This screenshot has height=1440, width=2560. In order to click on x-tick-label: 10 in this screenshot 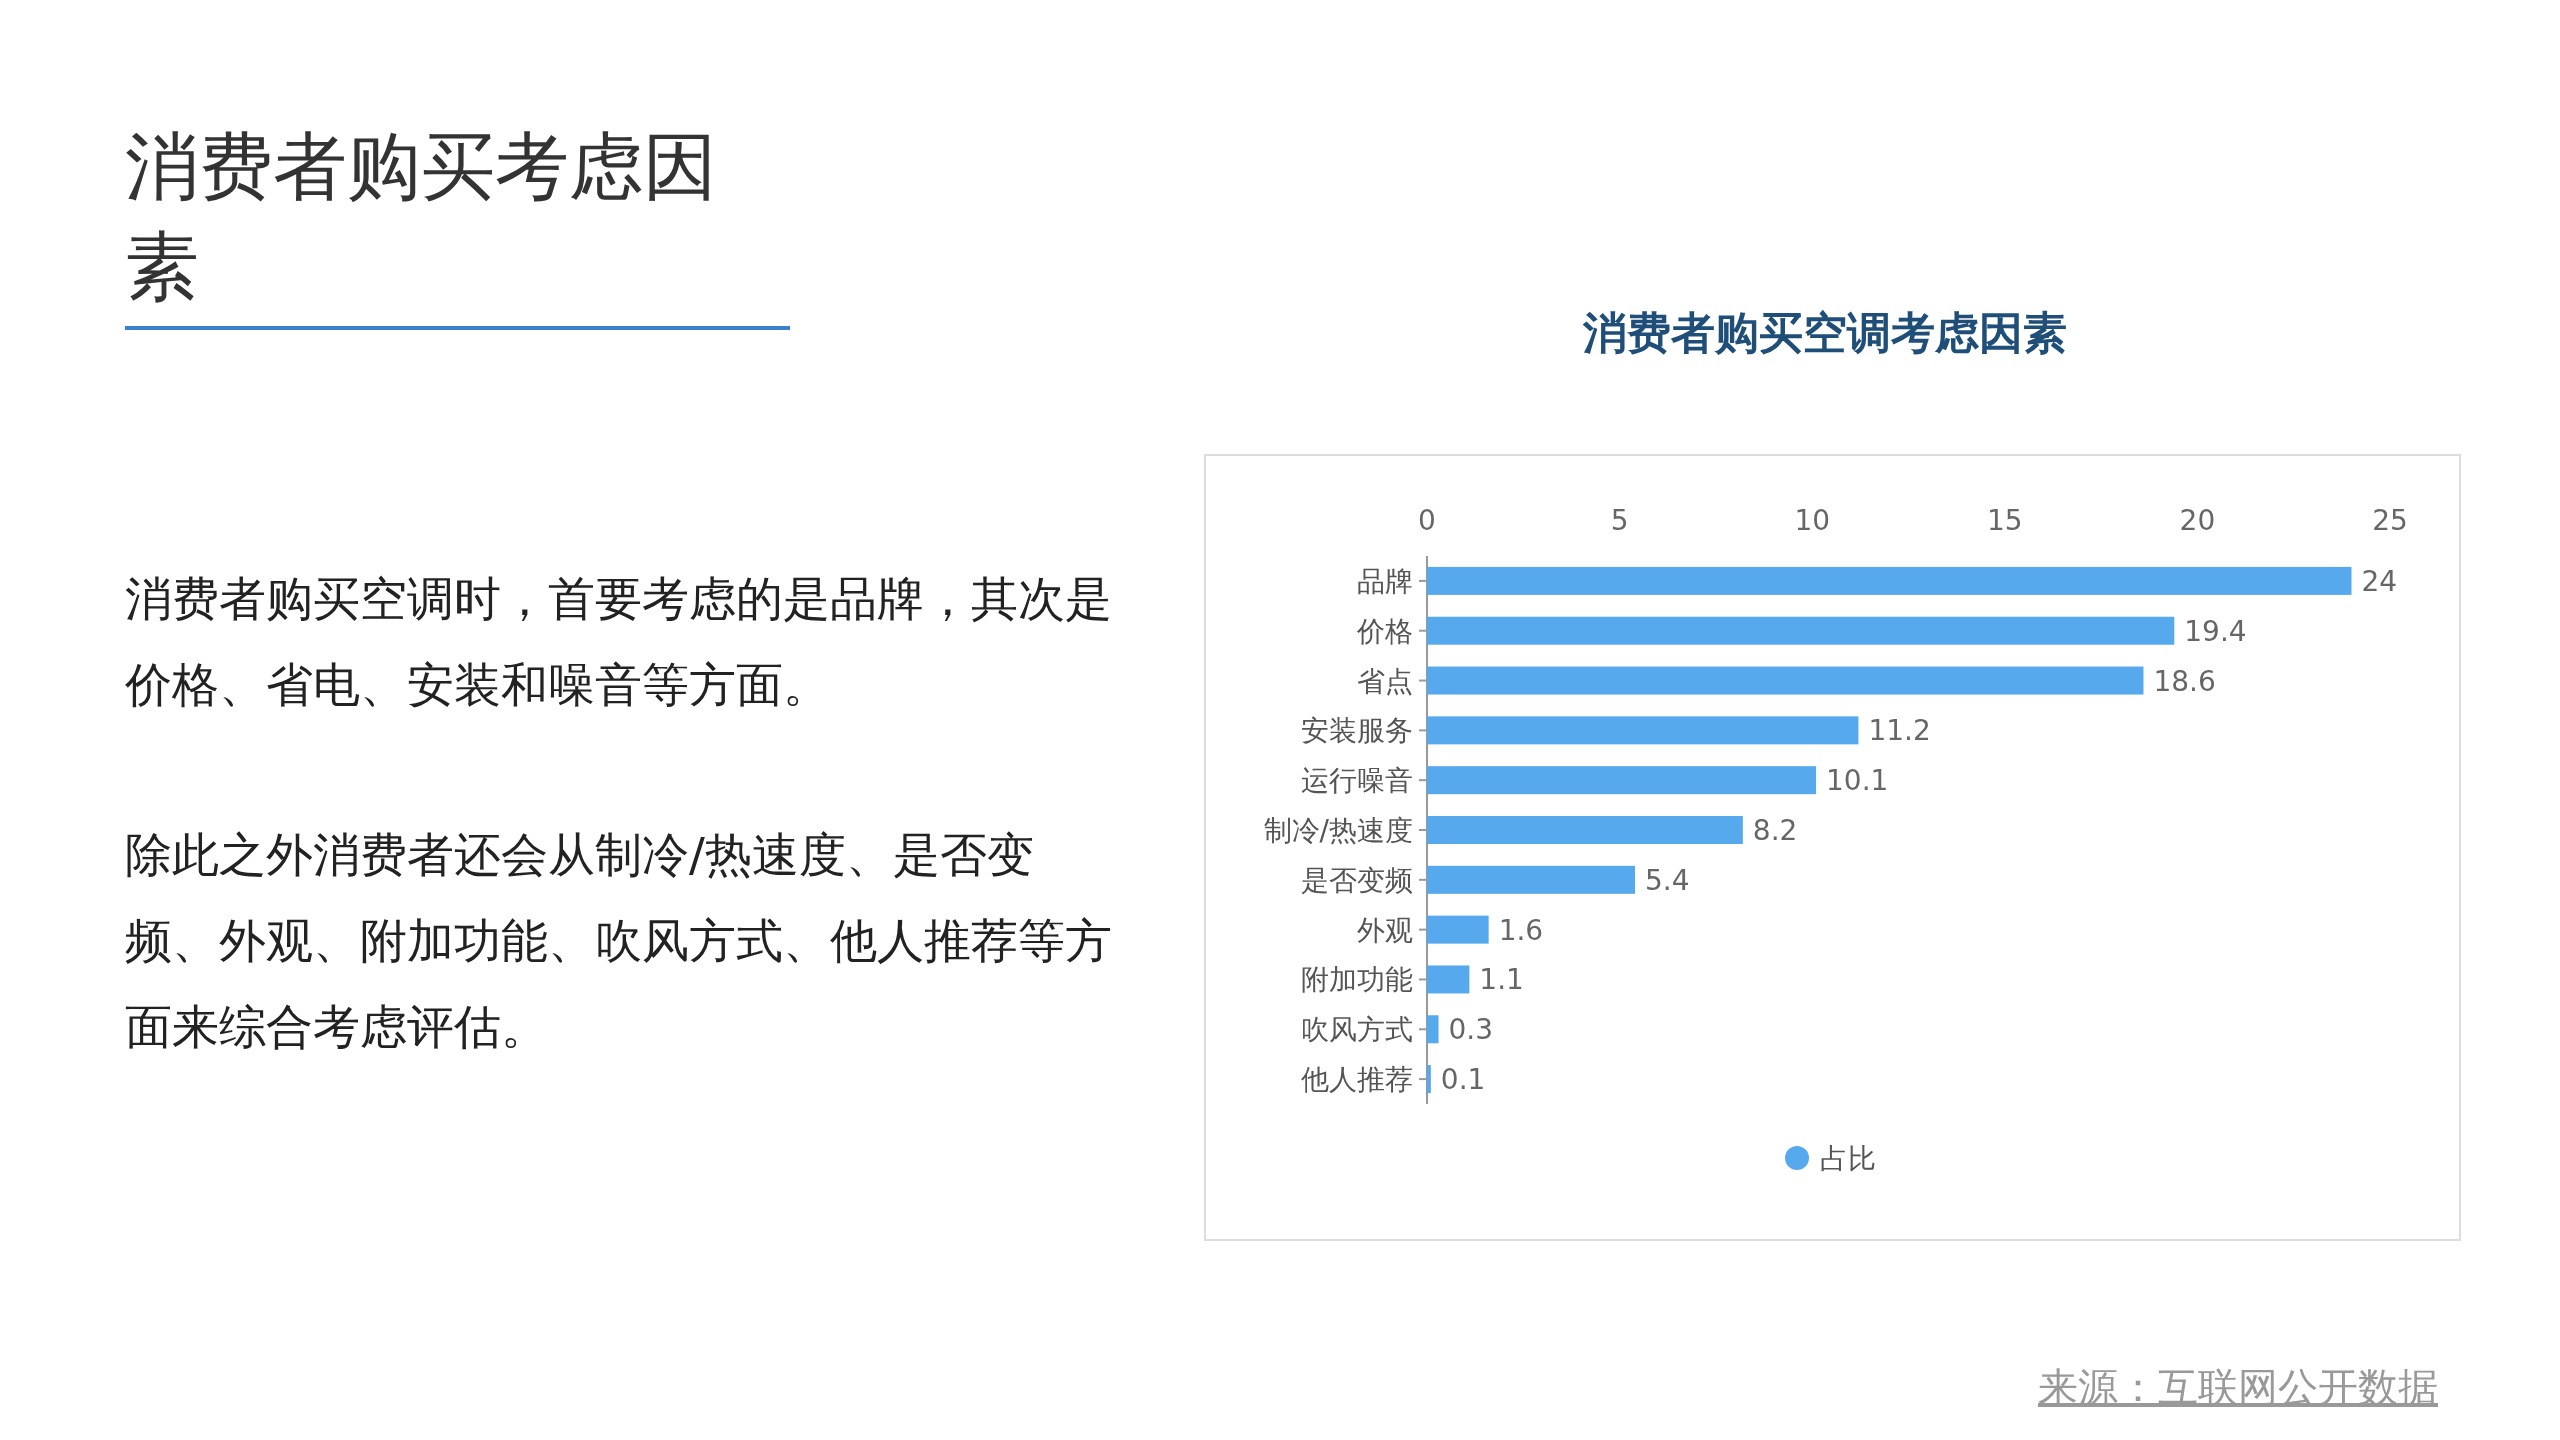, I will do `click(1812, 520)`.